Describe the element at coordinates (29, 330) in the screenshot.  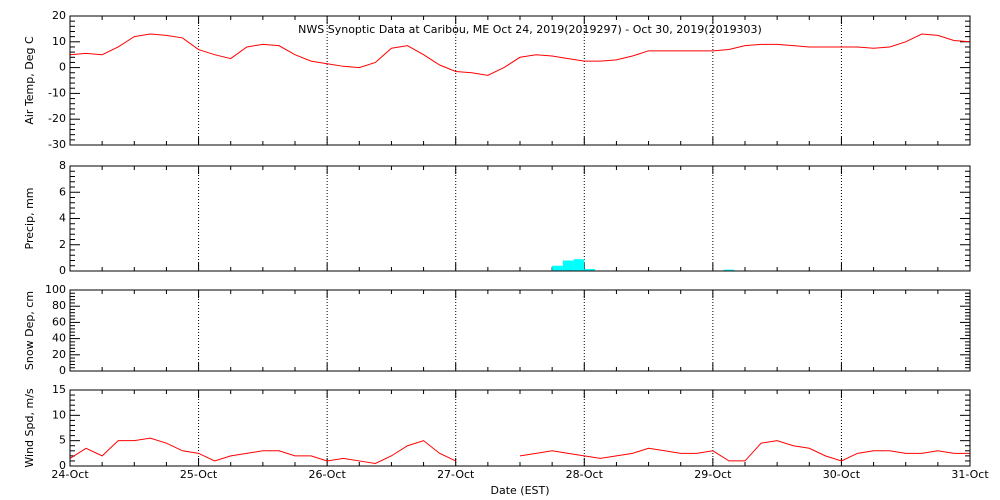
I see `y-axis-label: Snow Dep, cm` at that location.